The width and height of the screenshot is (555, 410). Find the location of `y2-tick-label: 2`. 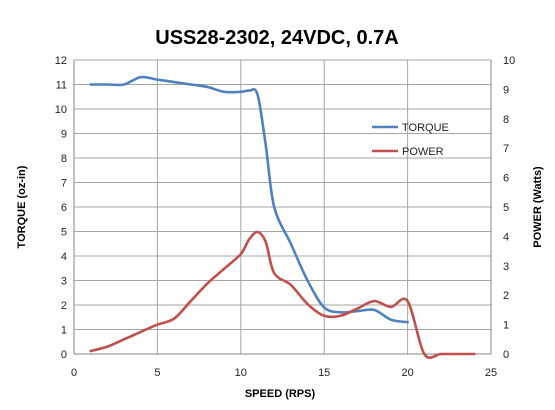

y2-tick-label: 2 is located at coordinates (506, 296).